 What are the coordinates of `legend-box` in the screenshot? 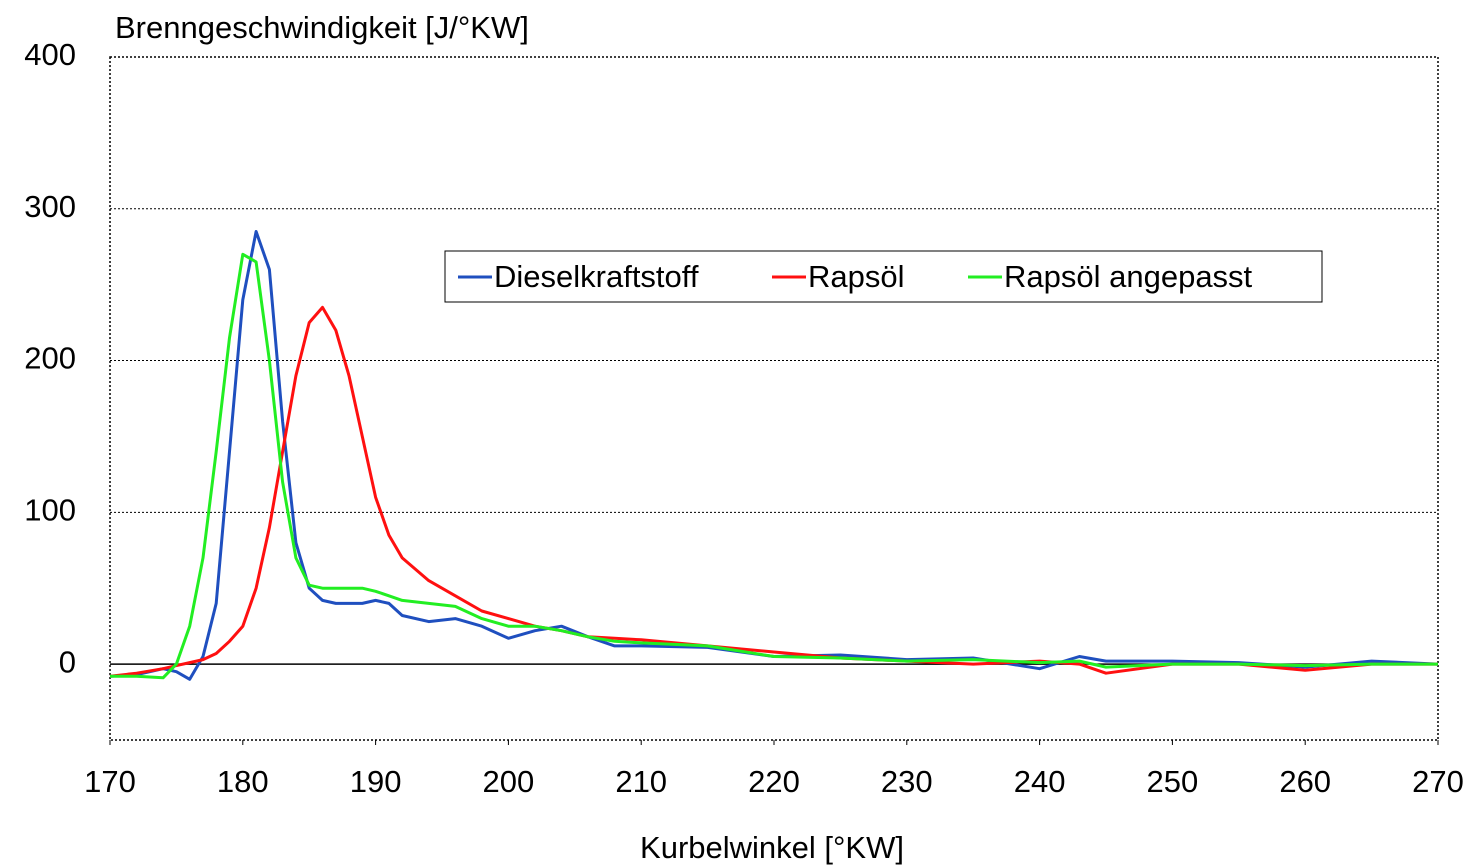 It's located at (883, 276).